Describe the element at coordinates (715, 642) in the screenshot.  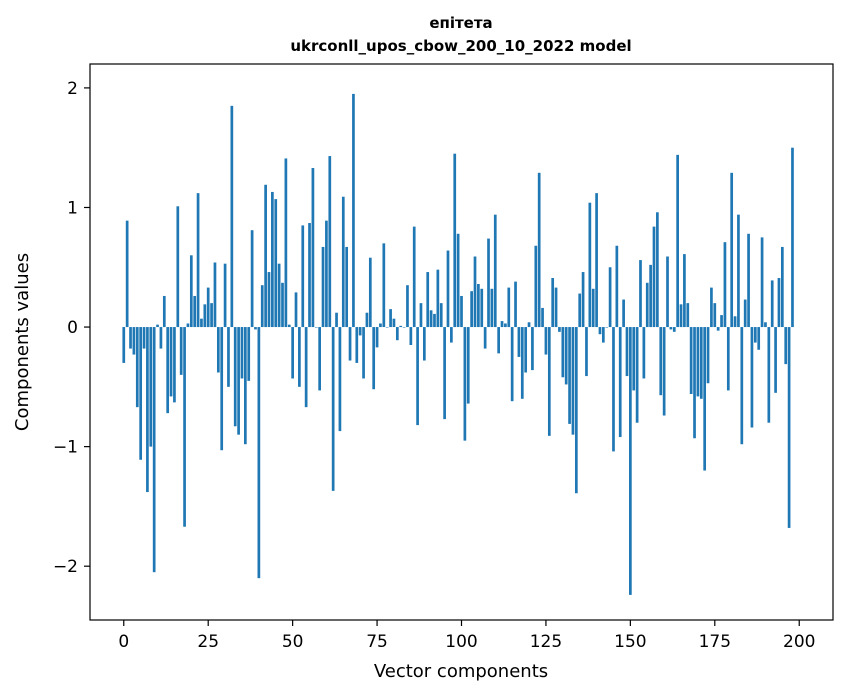
I see `x-tick-label: 175` at that location.